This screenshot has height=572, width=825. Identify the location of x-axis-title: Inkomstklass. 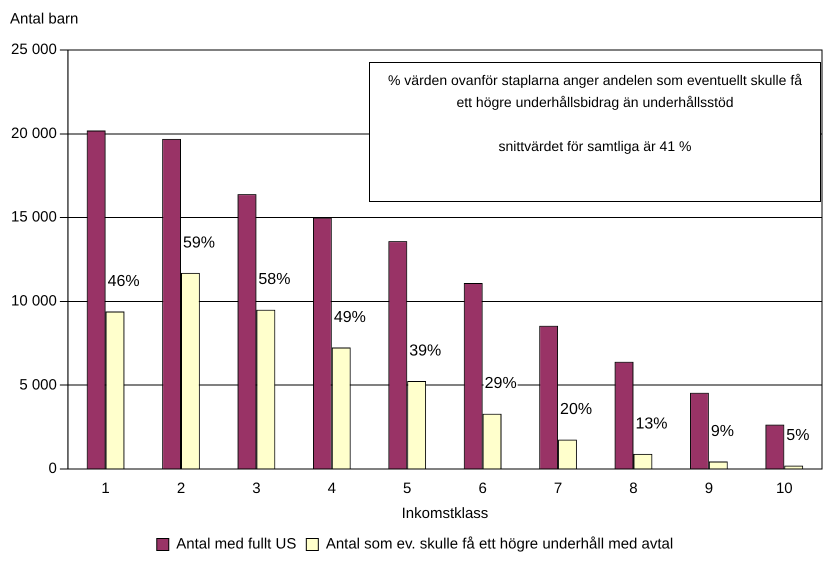
(445, 513).